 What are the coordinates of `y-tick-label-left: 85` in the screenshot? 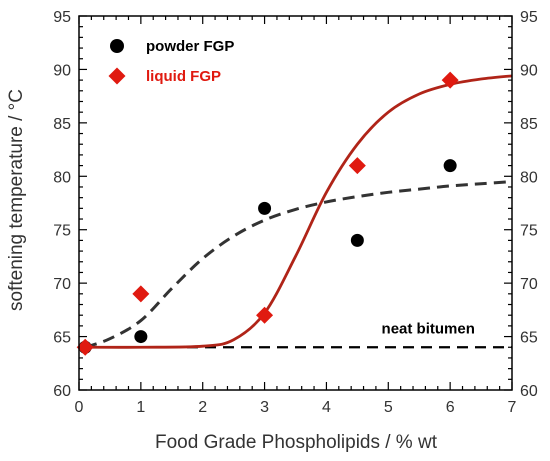 It's located at (62, 124).